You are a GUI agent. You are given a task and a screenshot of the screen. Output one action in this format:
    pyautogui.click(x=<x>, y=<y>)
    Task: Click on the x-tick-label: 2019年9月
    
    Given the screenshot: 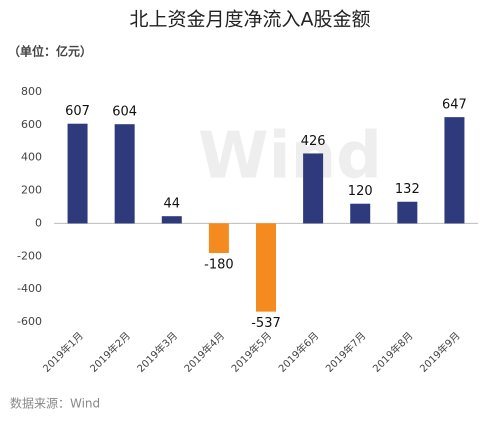 What is the action you would take?
    pyautogui.click(x=440, y=352)
    